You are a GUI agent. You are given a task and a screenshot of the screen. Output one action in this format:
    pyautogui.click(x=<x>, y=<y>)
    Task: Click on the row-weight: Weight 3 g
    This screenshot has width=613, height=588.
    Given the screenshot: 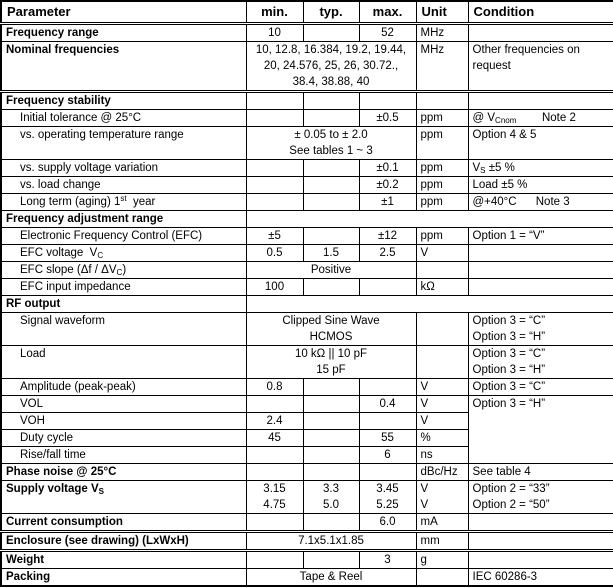 What is the action you would take?
    pyautogui.click(x=306, y=559)
    